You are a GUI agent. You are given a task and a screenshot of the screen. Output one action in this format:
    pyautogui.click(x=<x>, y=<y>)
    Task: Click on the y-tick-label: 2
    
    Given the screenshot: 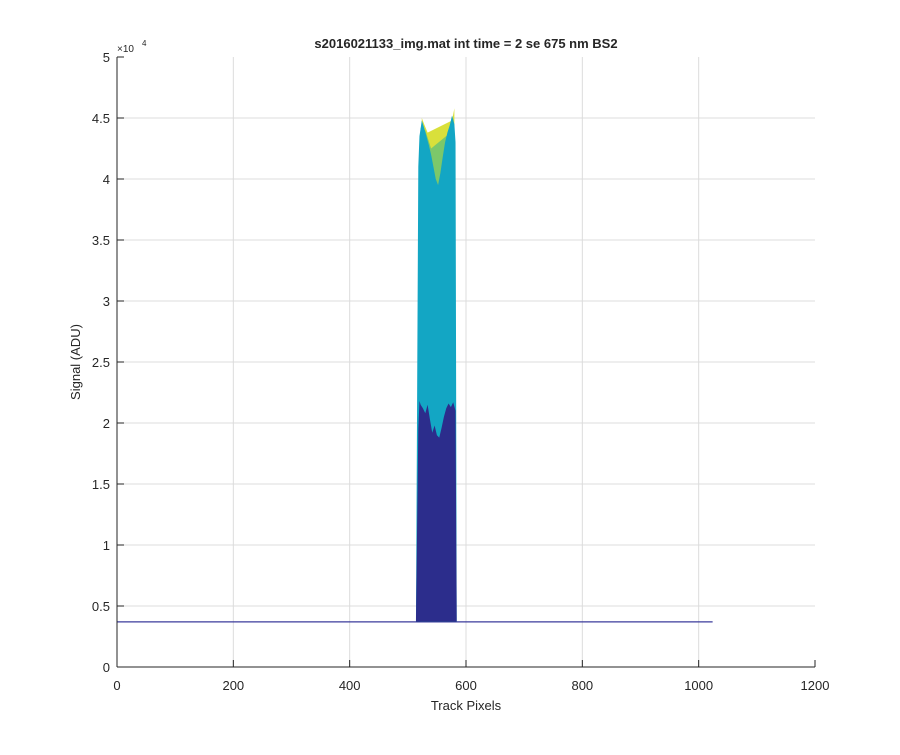 What is the action you would take?
    pyautogui.click(x=106, y=423)
    